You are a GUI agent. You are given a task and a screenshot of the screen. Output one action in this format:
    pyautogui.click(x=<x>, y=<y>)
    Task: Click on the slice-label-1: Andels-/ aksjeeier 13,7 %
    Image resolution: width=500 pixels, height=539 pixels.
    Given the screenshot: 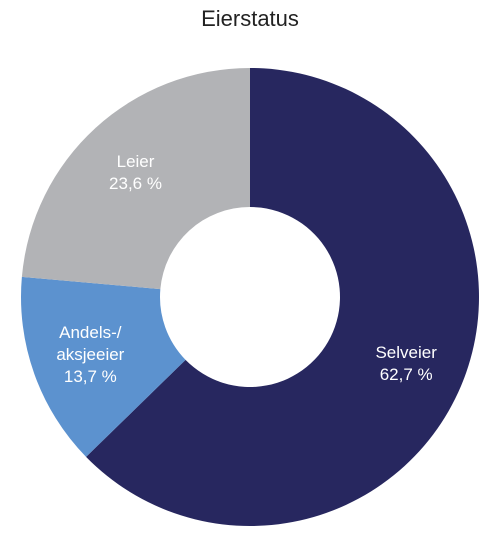 What is the action you would take?
    pyautogui.click(x=90, y=354)
    